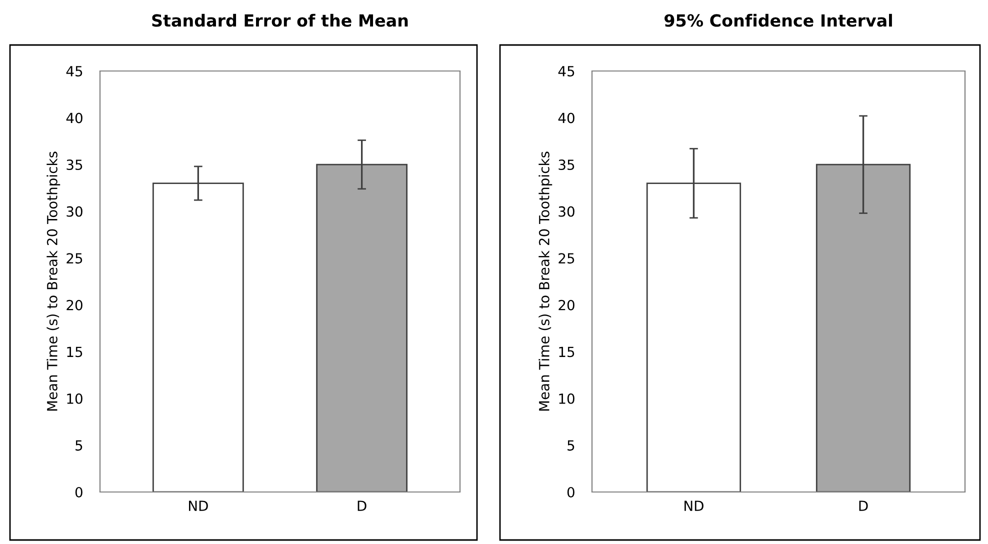 The image size is (988, 544). What do you see at coordinates (778, 20) in the screenshot?
I see `chart-title: 95% Confidence Interval` at bounding box center [778, 20].